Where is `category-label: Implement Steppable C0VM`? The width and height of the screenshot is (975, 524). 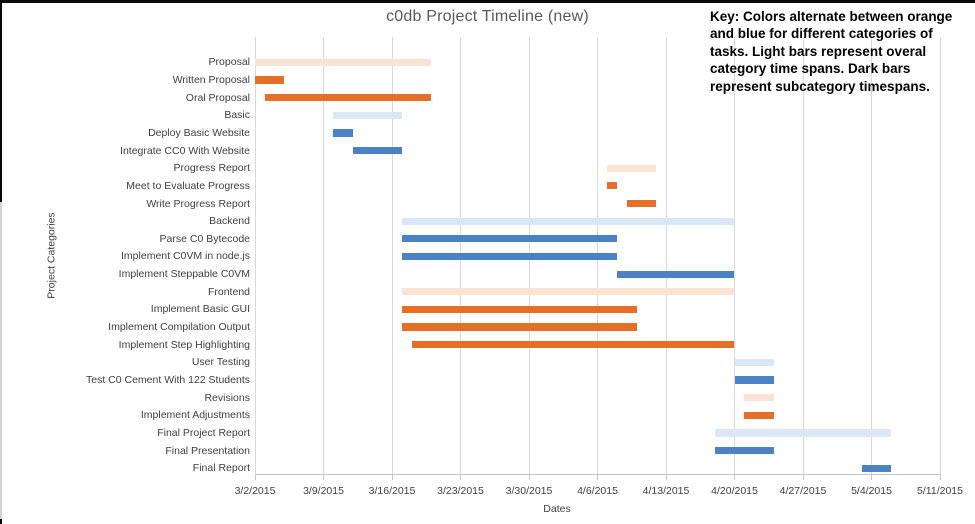
category-label: Implement Steppable C0VM is located at coordinates (184, 274).